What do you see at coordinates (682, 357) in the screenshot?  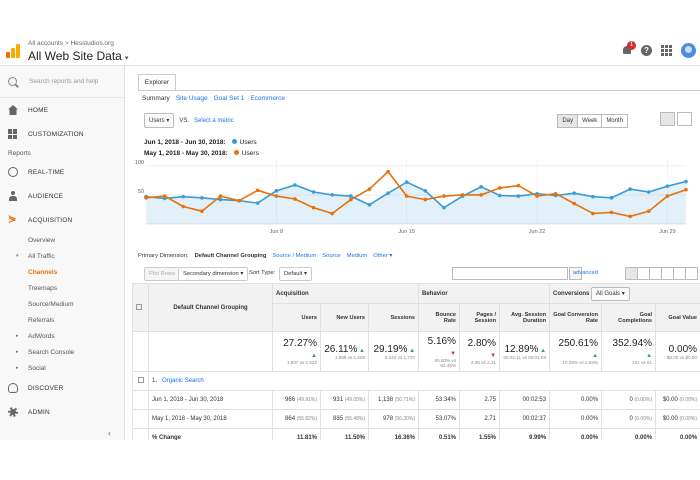 I see `total-comparison: $0.00 vs $0.00` at bounding box center [682, 357].